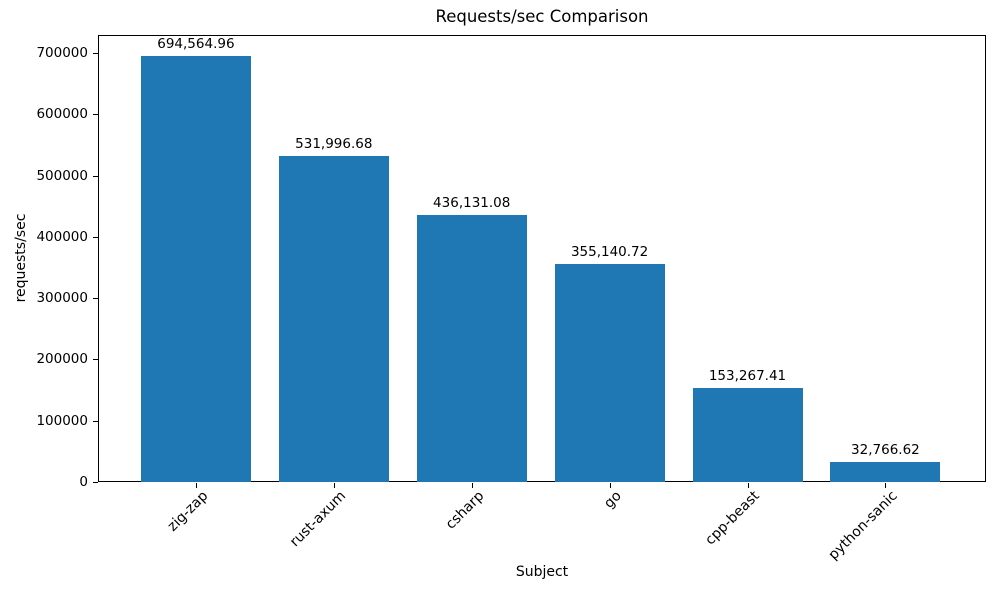 Image resolution: width=1000 pixels, height=600 pixels. What do you see at coordinates (472, 202) in the screenshot?
I see `bar-value-label: 436,131.08` at bounding box center [472, 202].